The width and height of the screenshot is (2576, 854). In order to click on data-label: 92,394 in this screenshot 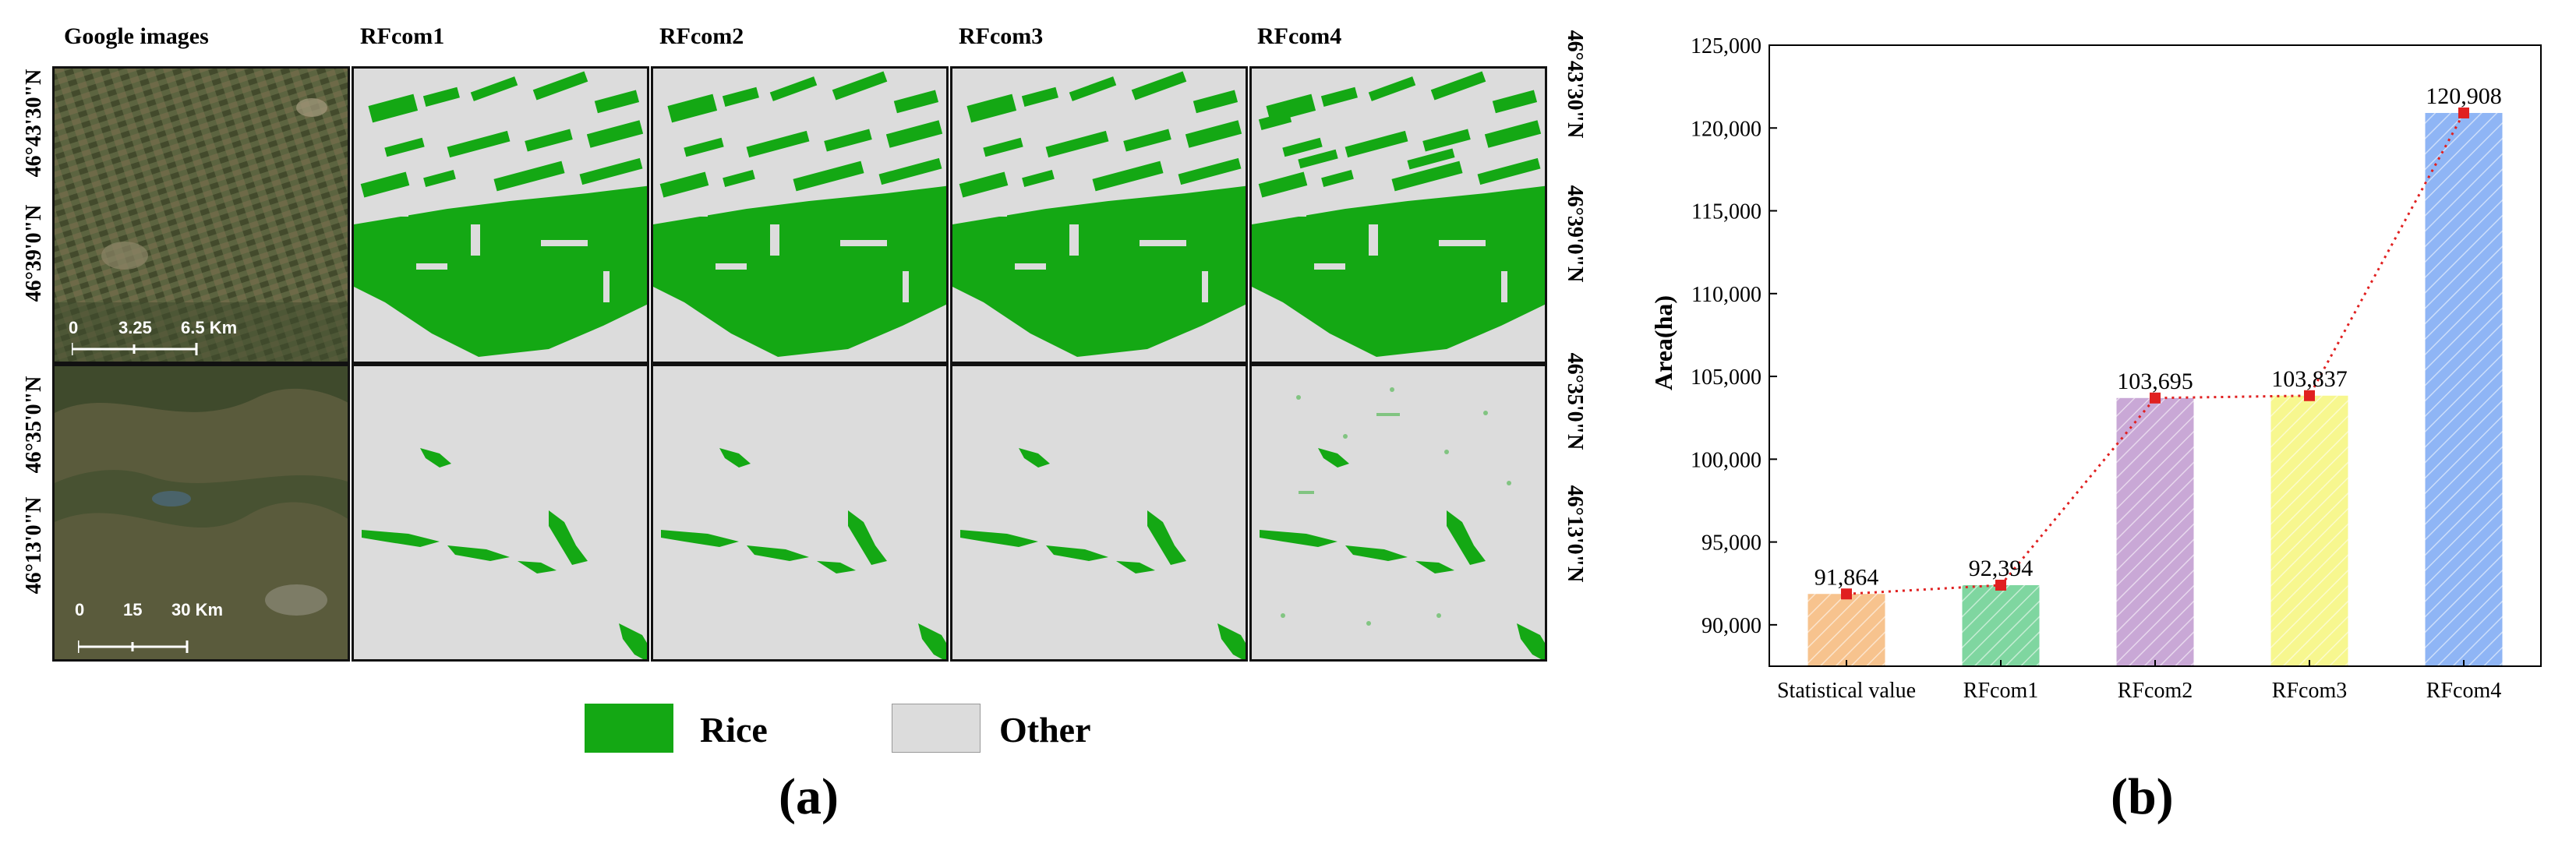, I will do `click(2001, 568)`.